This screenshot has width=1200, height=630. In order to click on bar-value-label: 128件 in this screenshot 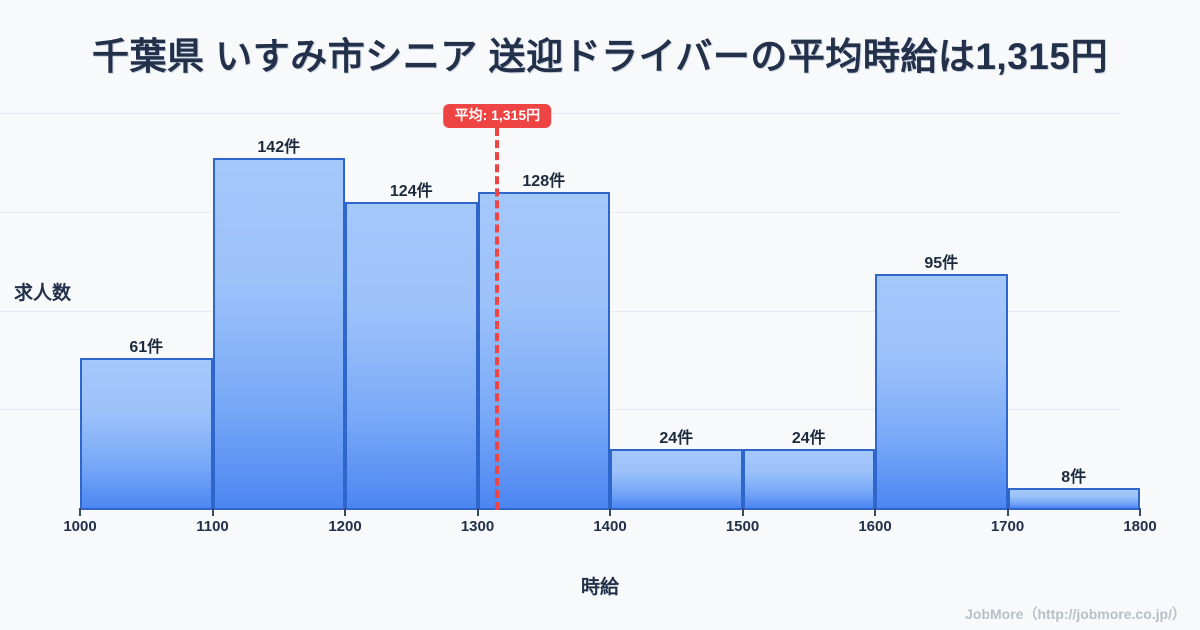, I will do `click(544, 182)`.